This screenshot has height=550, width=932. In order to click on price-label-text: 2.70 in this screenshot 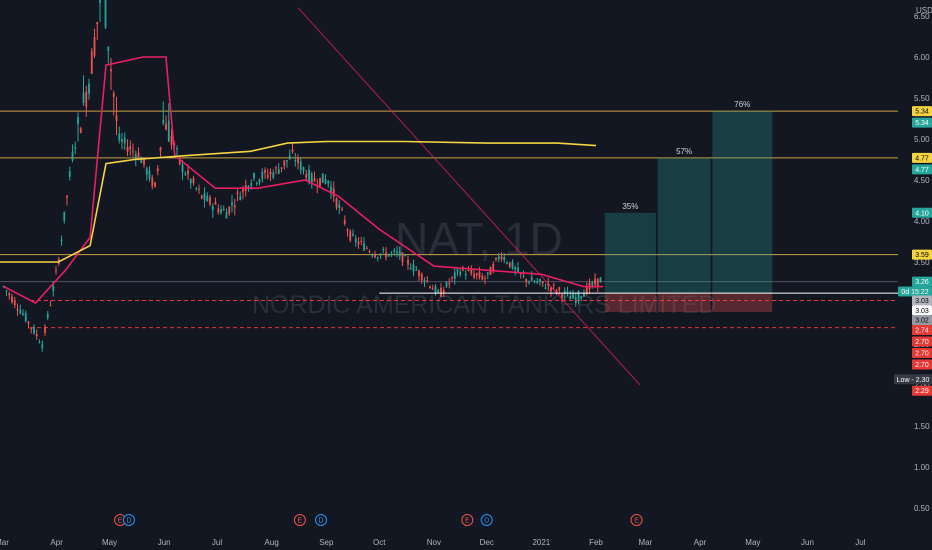, I will do `click(922, 354)`.